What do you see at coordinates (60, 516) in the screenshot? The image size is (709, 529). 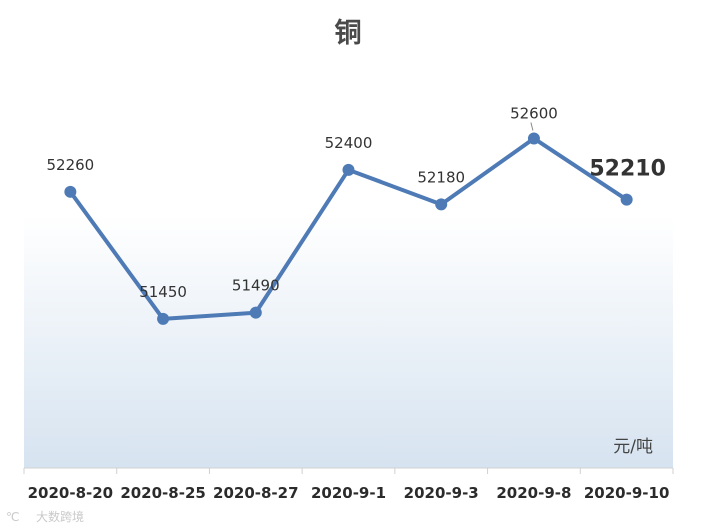 I see `watermark-text: 大数跨境` at bounding box center [60, 516].